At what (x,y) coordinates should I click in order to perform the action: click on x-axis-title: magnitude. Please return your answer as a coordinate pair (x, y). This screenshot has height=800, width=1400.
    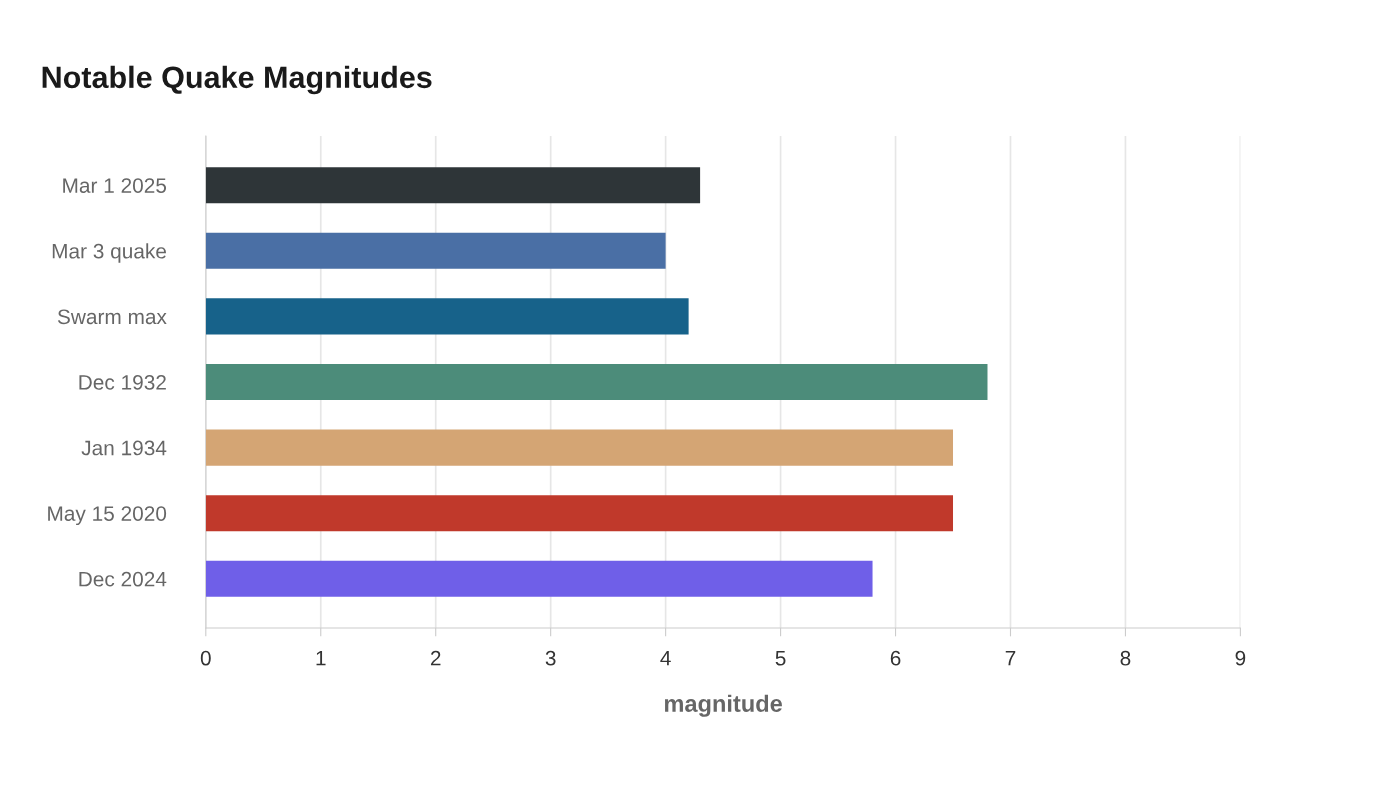
    Looking at the image, I should click on (723, 705).